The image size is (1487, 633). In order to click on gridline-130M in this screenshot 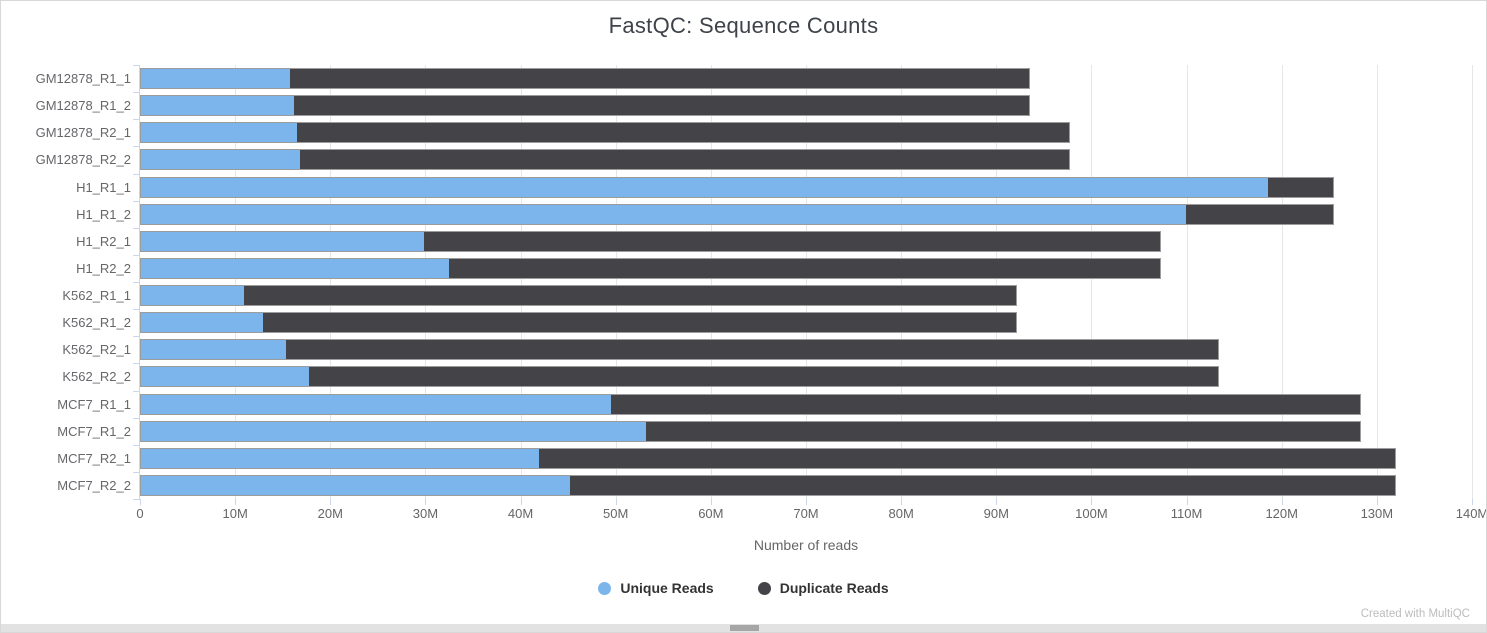, I will do `click(1377, 282)`.